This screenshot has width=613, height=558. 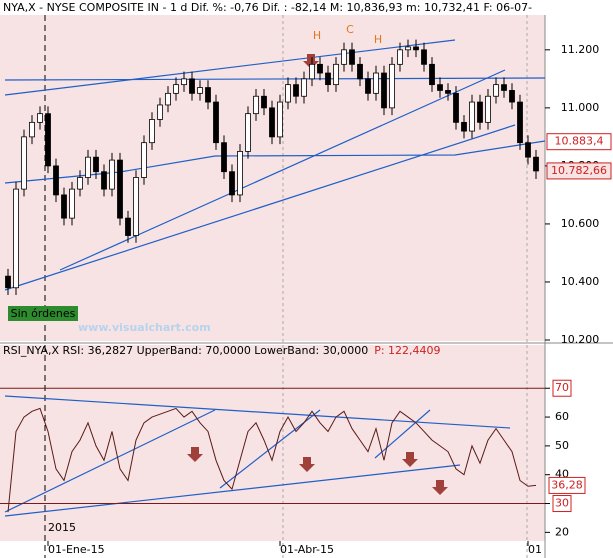 I want to click on rsi-header-p: P: 122,4409, so click(x=407, y=350).